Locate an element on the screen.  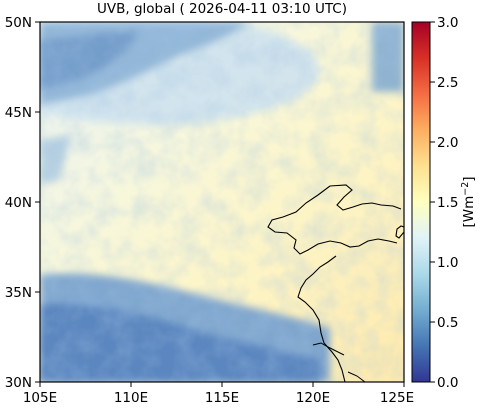
colorbar-tick-label: 1.0 is located at coordinates (447, 263).